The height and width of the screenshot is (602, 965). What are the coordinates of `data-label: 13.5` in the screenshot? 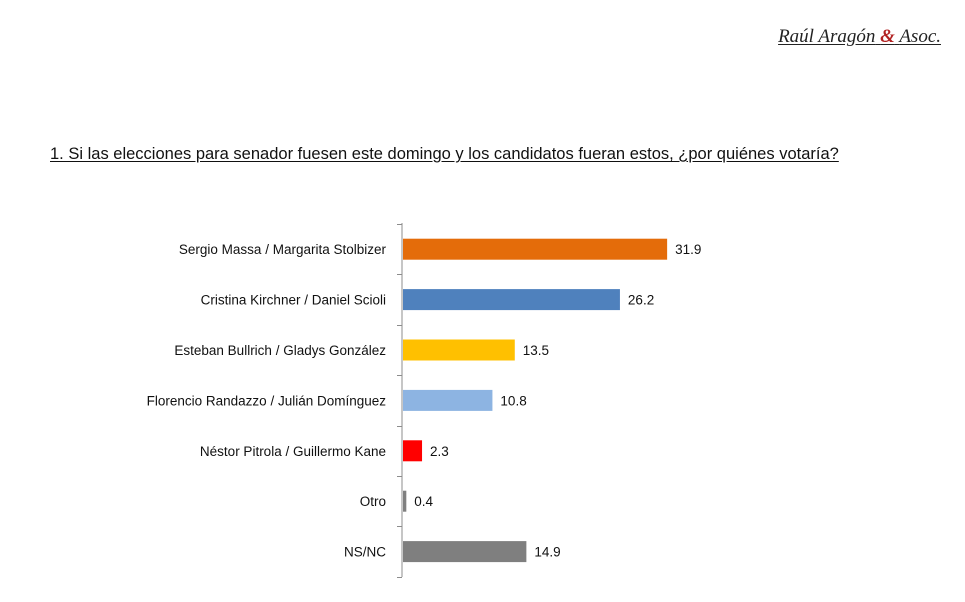 It's located at (536, 350).